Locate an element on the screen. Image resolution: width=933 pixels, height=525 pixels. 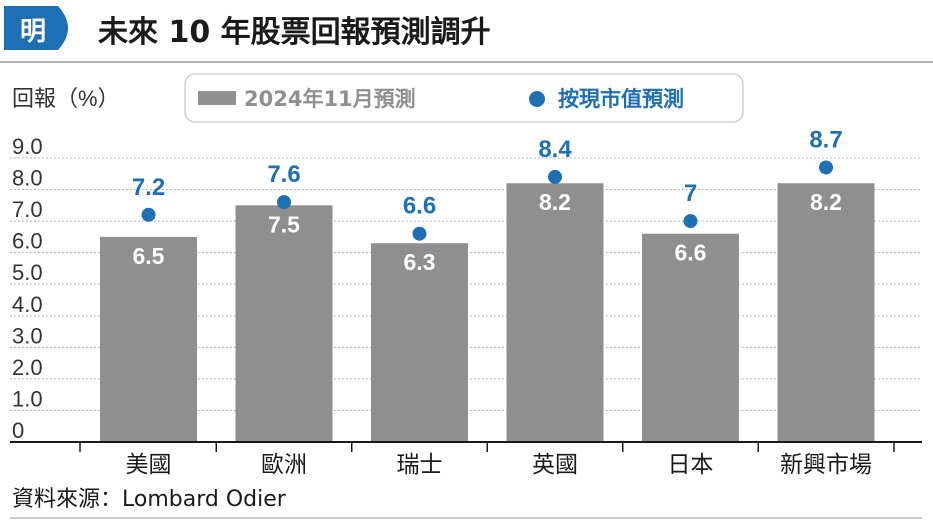
dot-value-label: 7.6 is located at coordinates (283, 174).